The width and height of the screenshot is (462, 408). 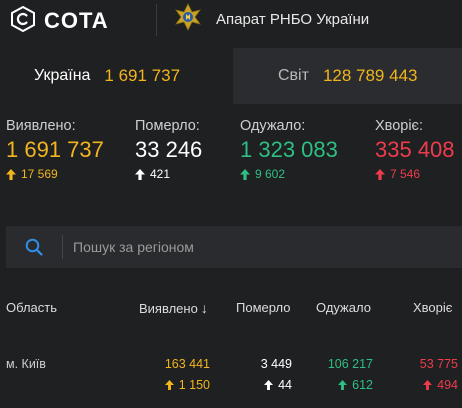 What do you see at coordinates (187, 364) in the screenshot?
I see `row-confirmed: 163 441` at bounding box center [187, 364].